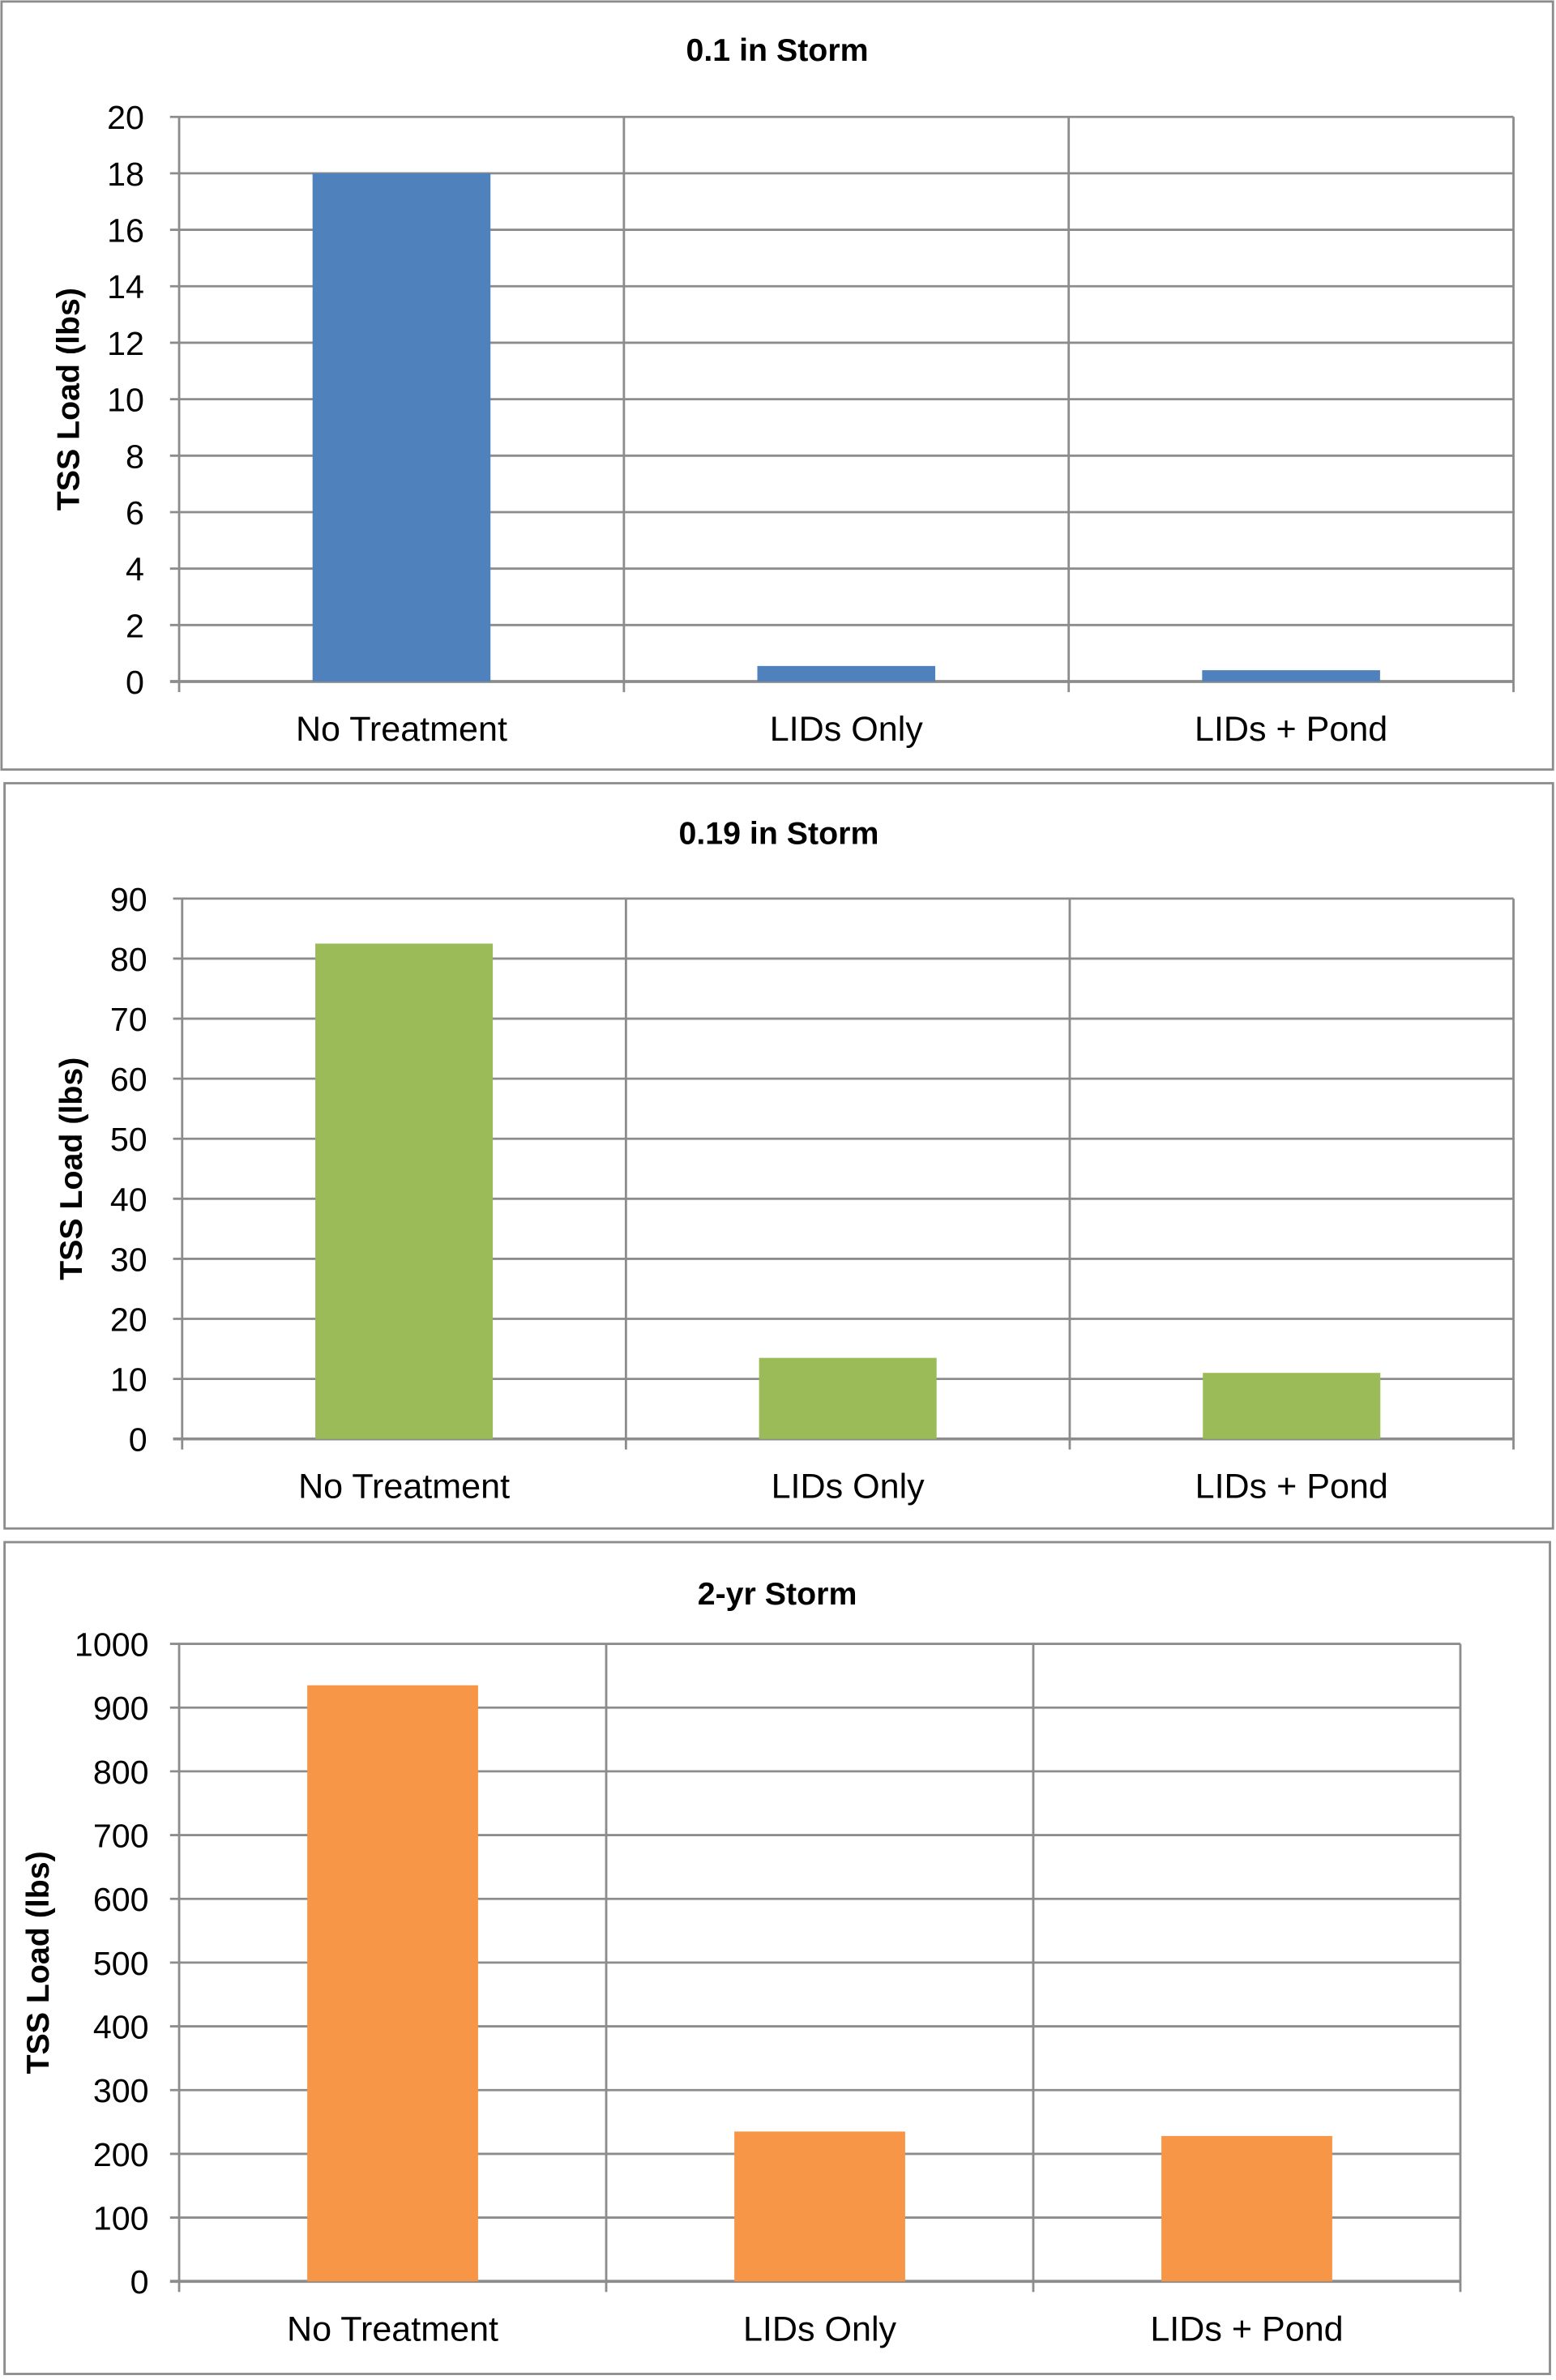  I want to click on y-tick-label: 12, so click(126, 344).